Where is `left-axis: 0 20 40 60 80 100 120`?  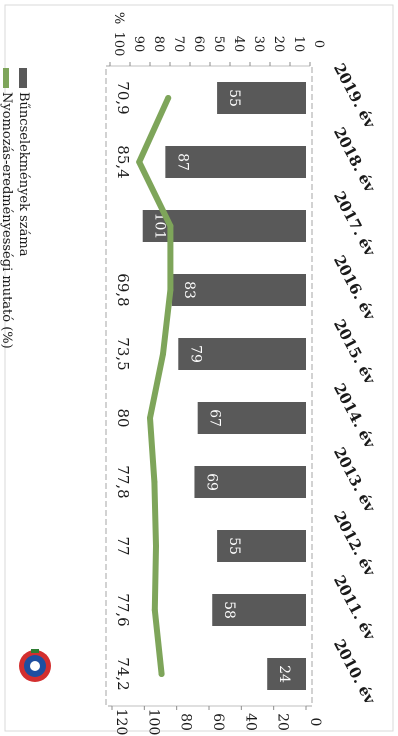 left-axis: 0 20 40 60 80 100 120 is located at coordinates (217, 720).